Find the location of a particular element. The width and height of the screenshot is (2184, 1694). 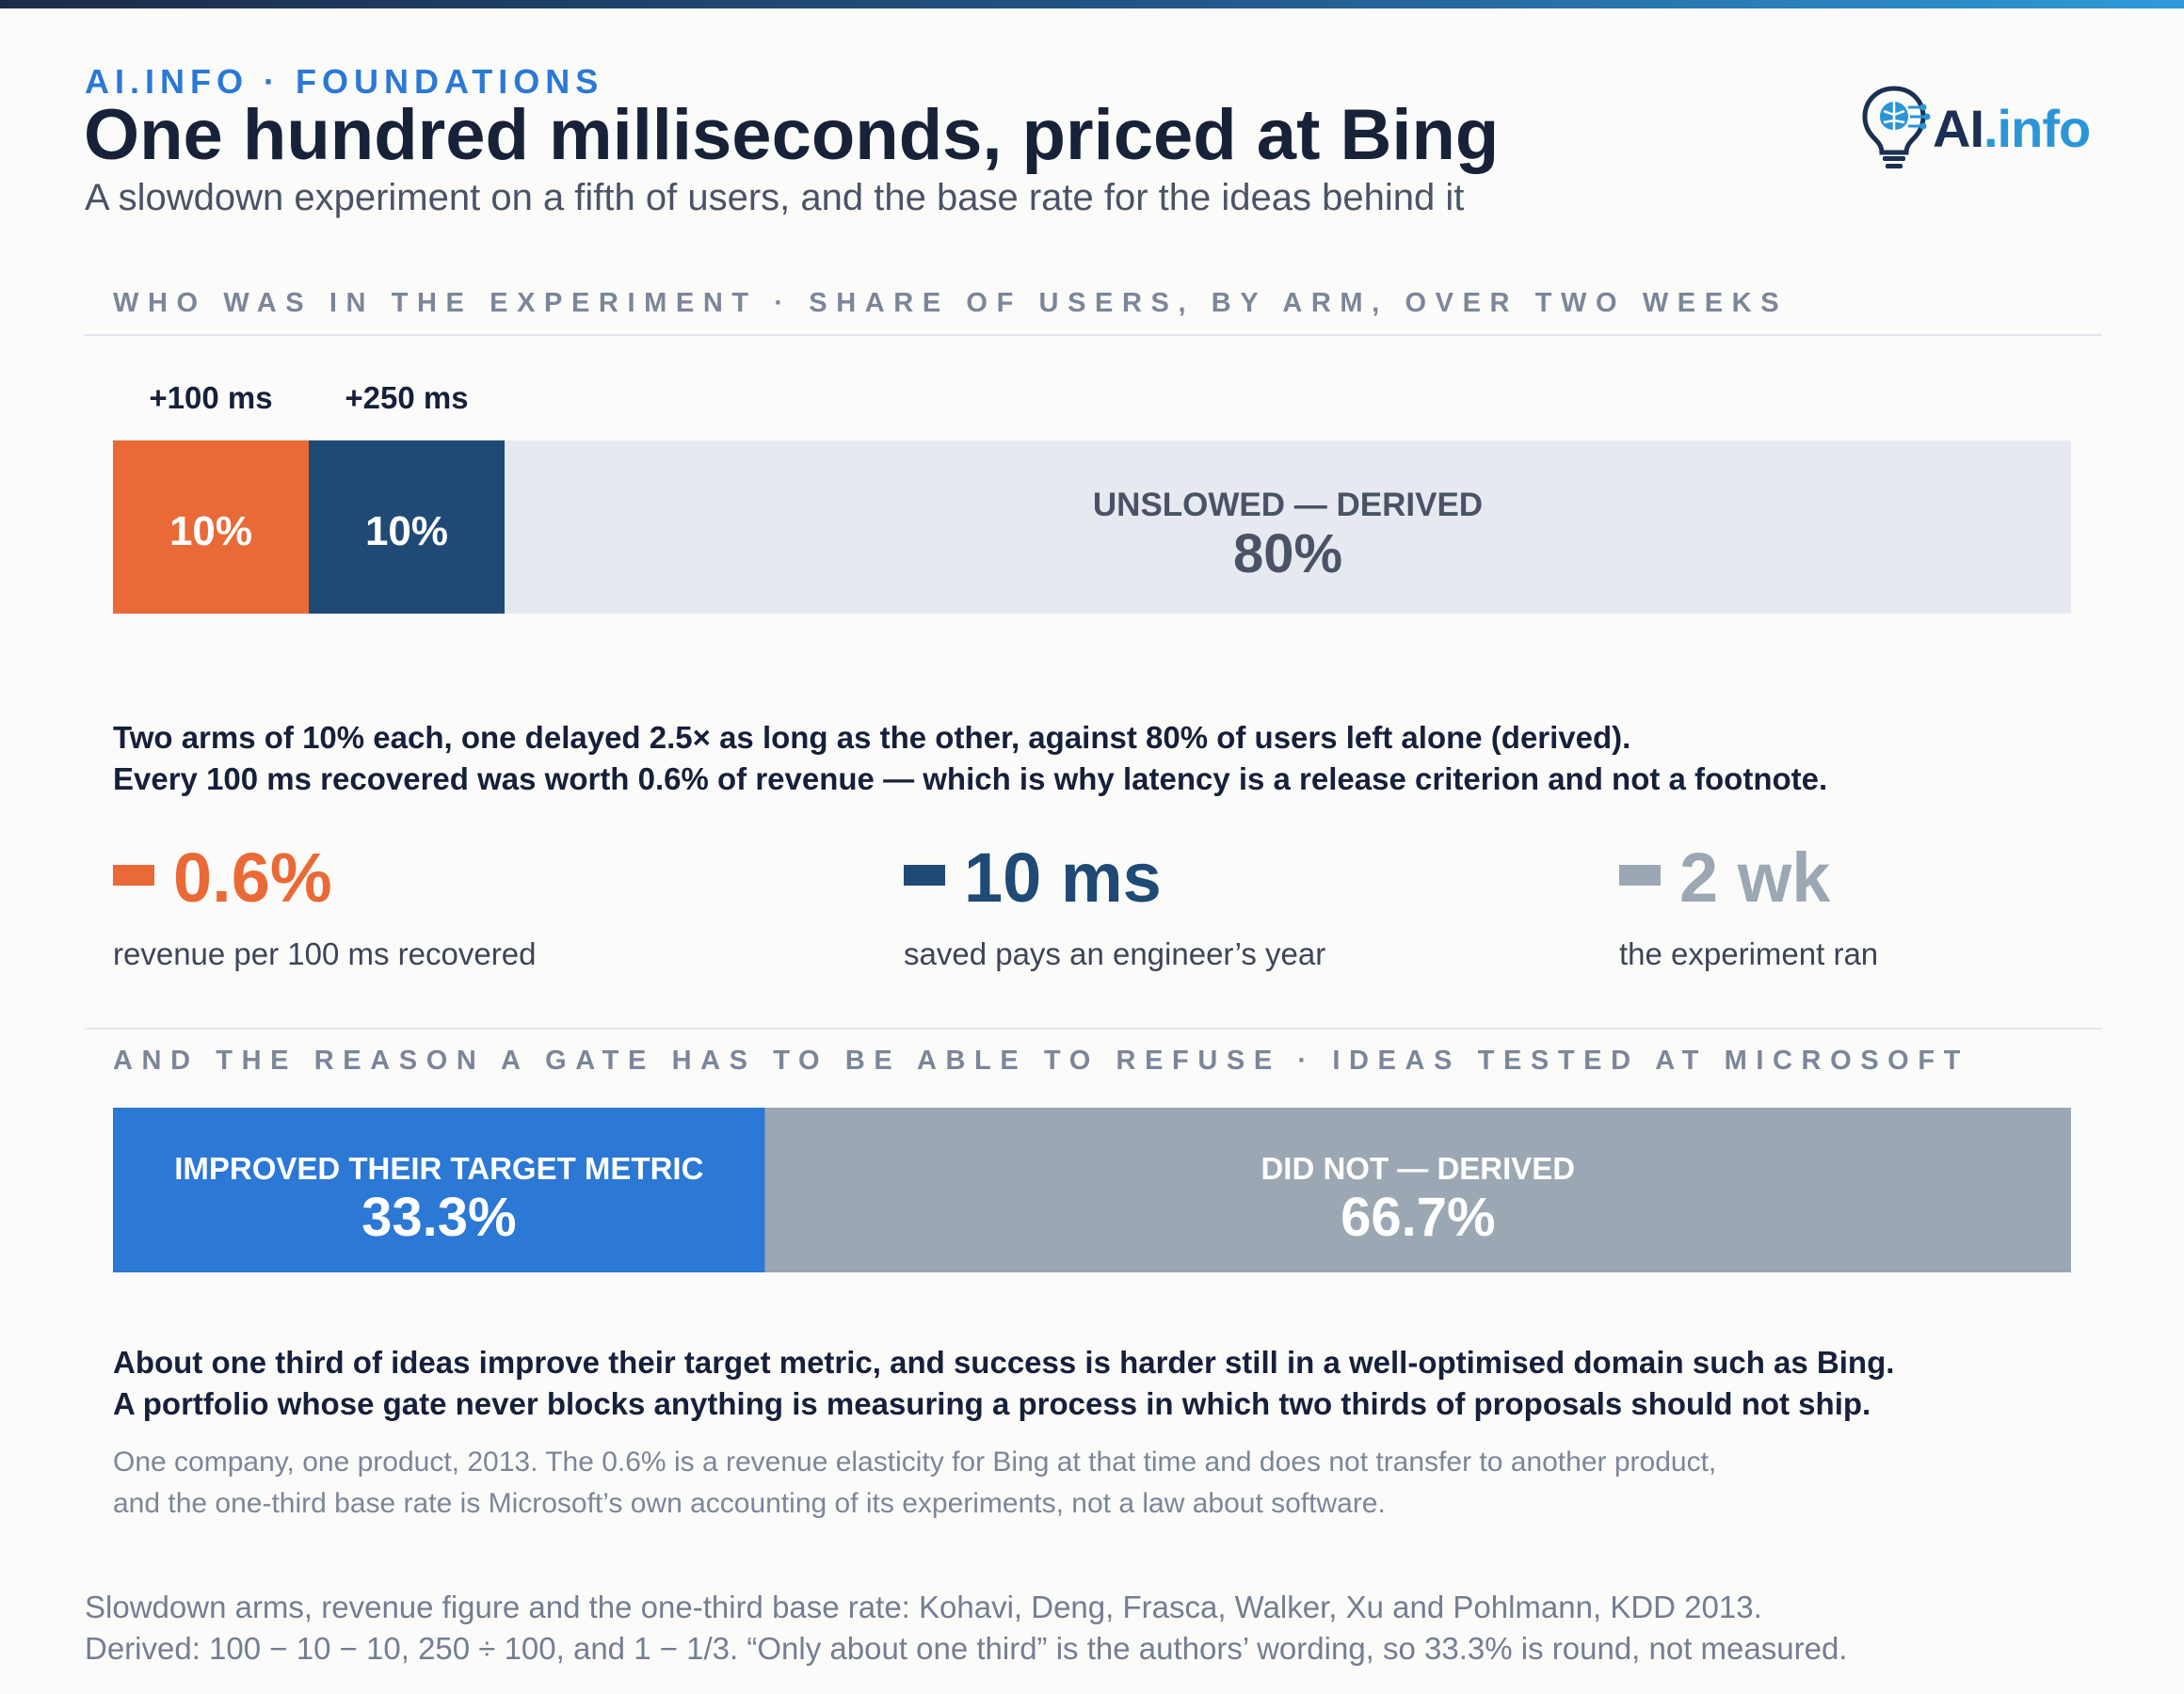

segment-name-label: DID NOT — DERIVED is located at coordinates (1418, 1168).